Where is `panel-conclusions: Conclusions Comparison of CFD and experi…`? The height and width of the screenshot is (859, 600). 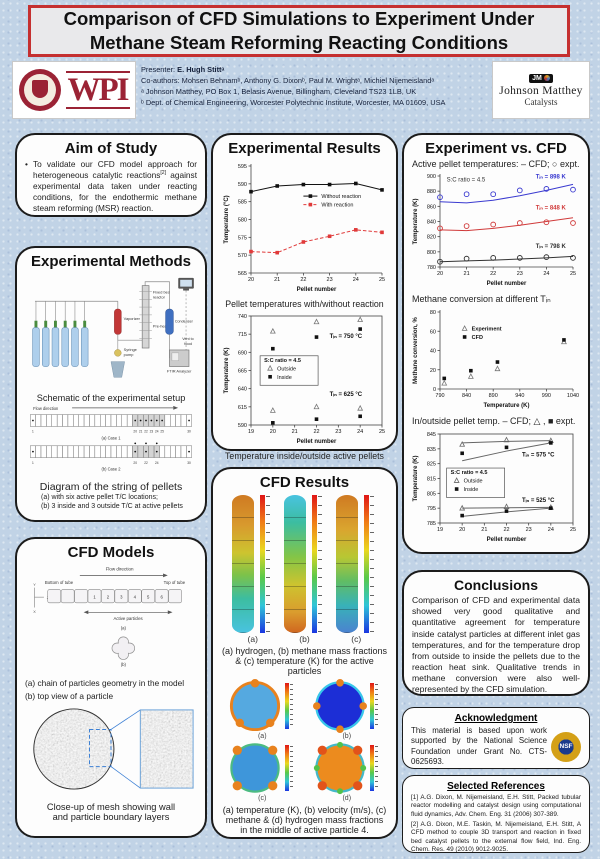
panel-conclusions: Conclusions Comparison of CFD and experi… is located at coordinates (496, 633).